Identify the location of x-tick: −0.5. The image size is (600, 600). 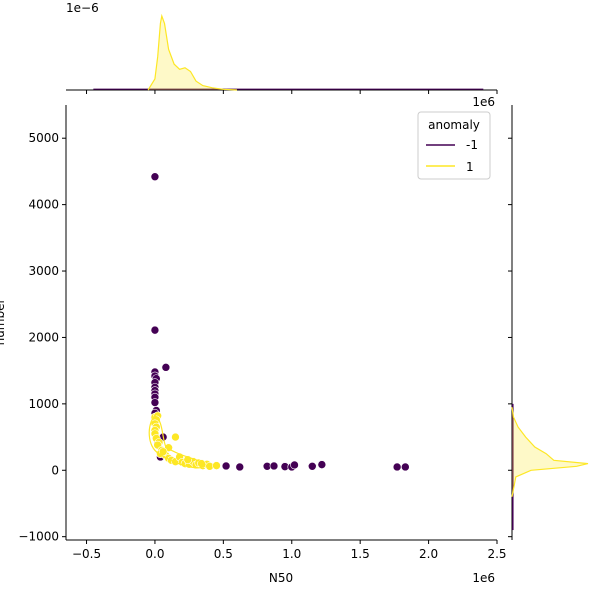
(86, 550).